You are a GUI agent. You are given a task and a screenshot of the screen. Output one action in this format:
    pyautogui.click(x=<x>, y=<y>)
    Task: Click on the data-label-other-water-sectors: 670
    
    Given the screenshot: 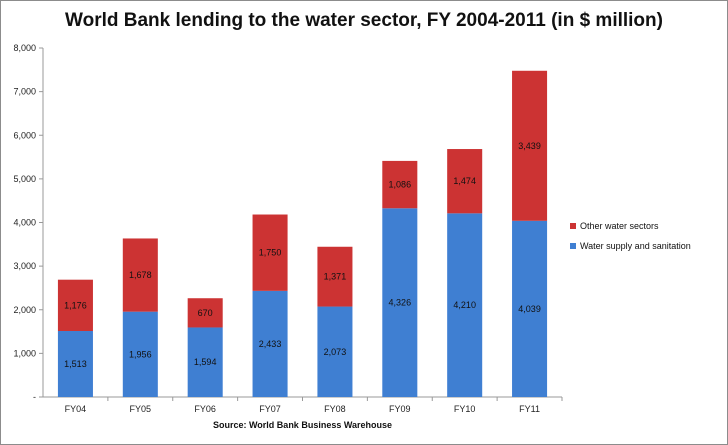 What is the action you would take?
    pyautogui.click(x=205, y=313)
    